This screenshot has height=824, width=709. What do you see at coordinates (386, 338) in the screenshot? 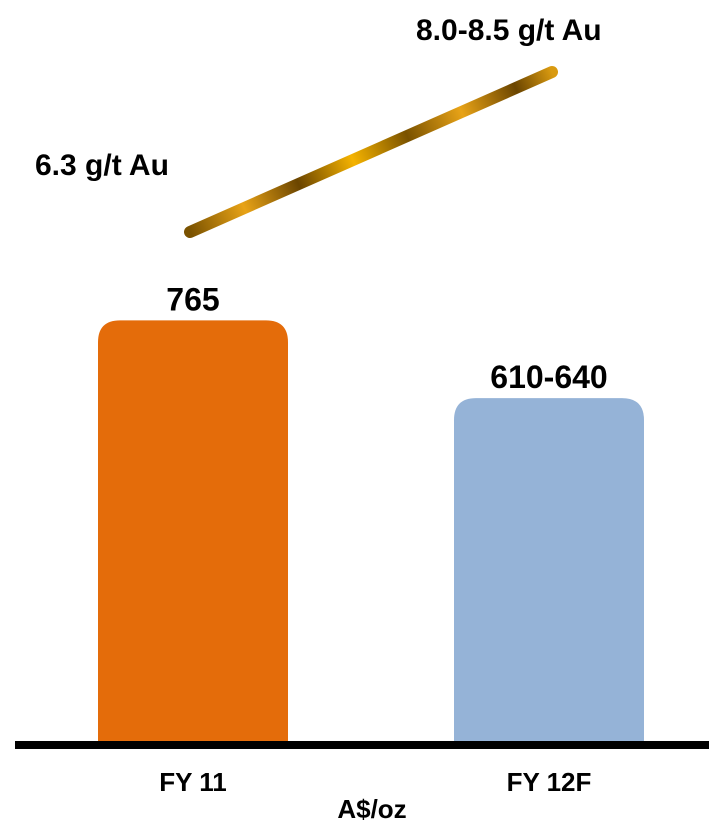
I see `labels-group: 765 610-640` at bounding box center [386, 338].